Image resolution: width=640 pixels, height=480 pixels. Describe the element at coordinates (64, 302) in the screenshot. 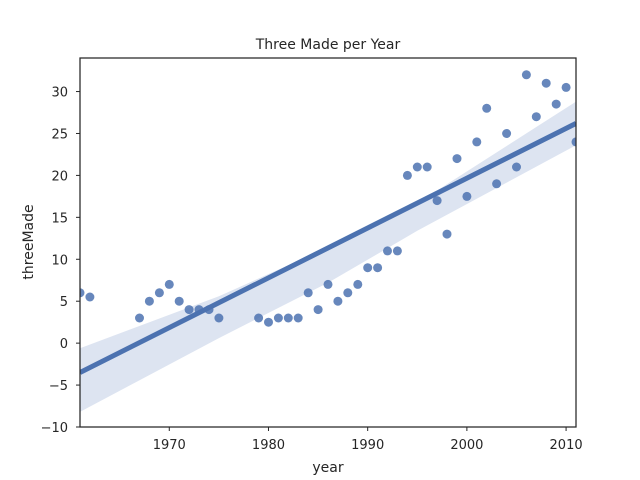

I see `y-tick-label: 5` at that location.